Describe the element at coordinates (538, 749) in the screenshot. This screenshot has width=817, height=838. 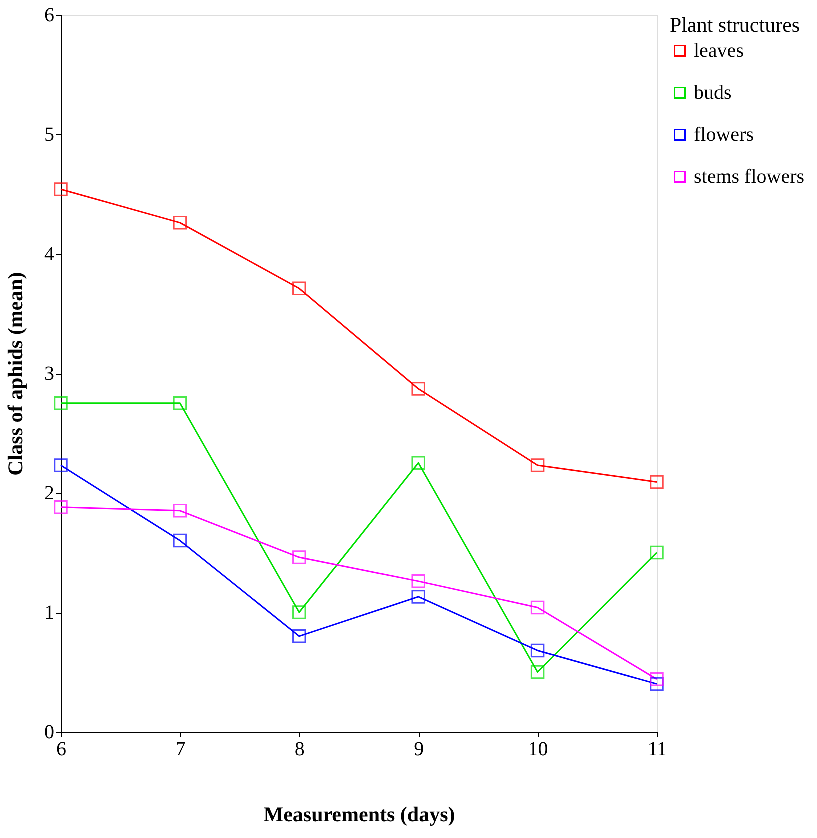
I see `x-tick-label: 10` at that location.